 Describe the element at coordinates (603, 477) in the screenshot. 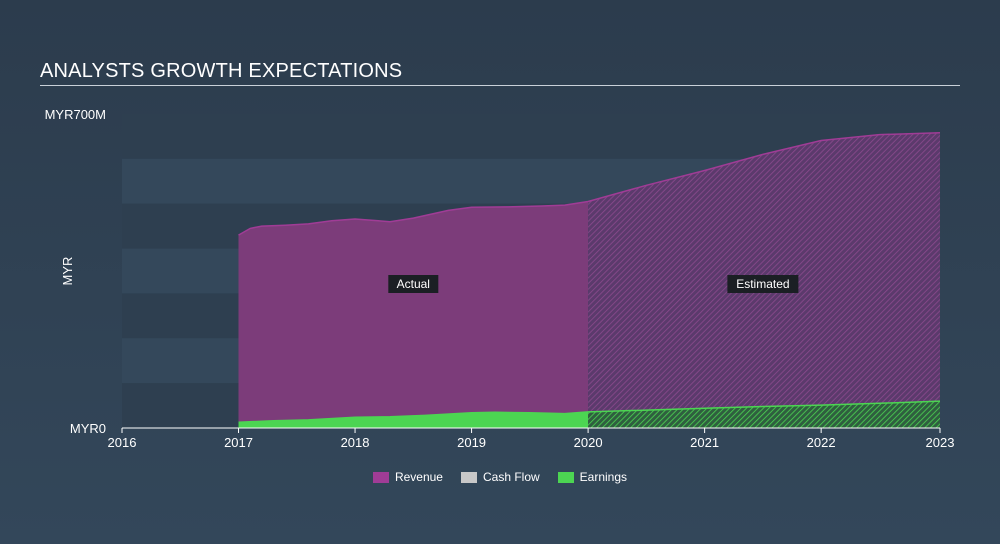

I see `legend-label-earnings: Earnings` at that location.